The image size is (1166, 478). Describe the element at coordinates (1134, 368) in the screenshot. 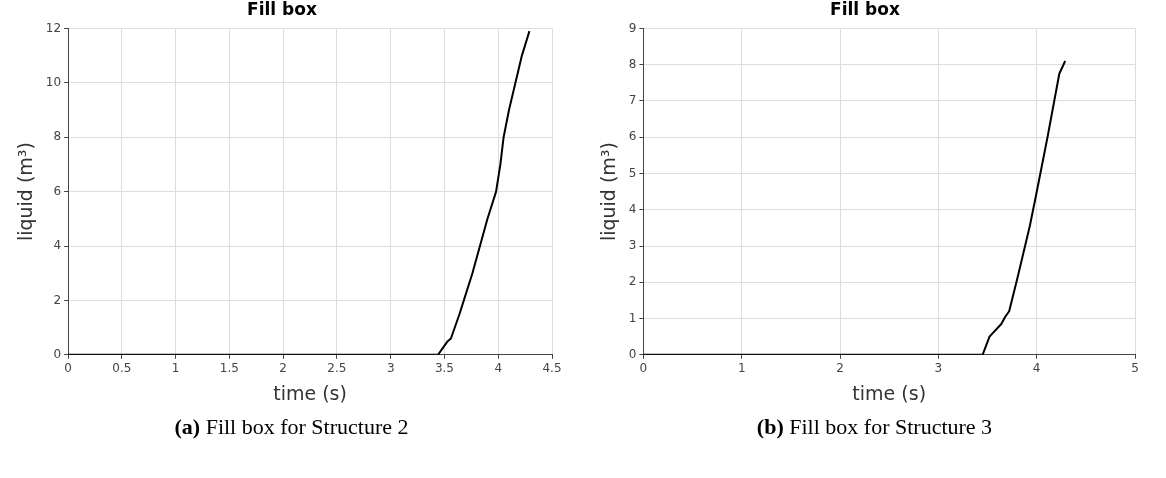

I see `x-tick-label: 5` at that location.